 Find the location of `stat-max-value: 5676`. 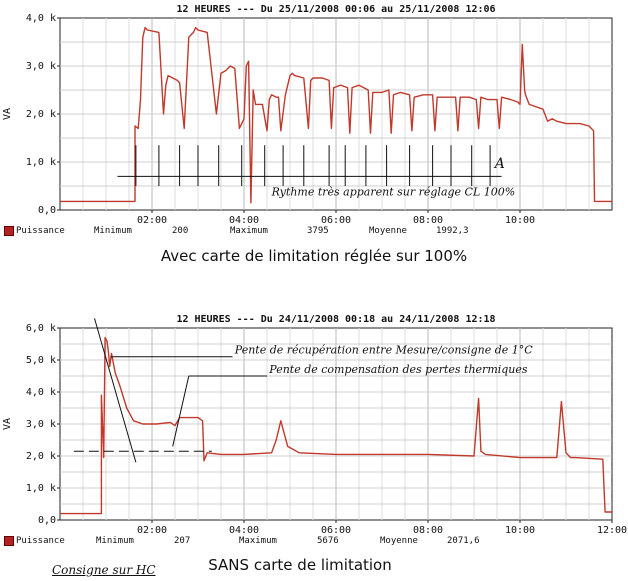

stat-max-value: 5676 is located at coordinates (328, 541).